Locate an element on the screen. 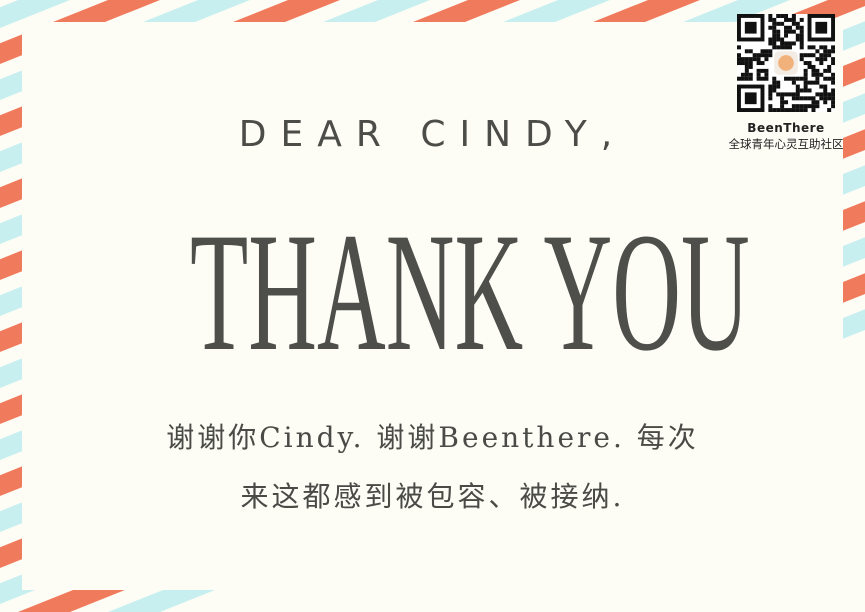  qr-logo-mark is located at coordinates (786, 63).